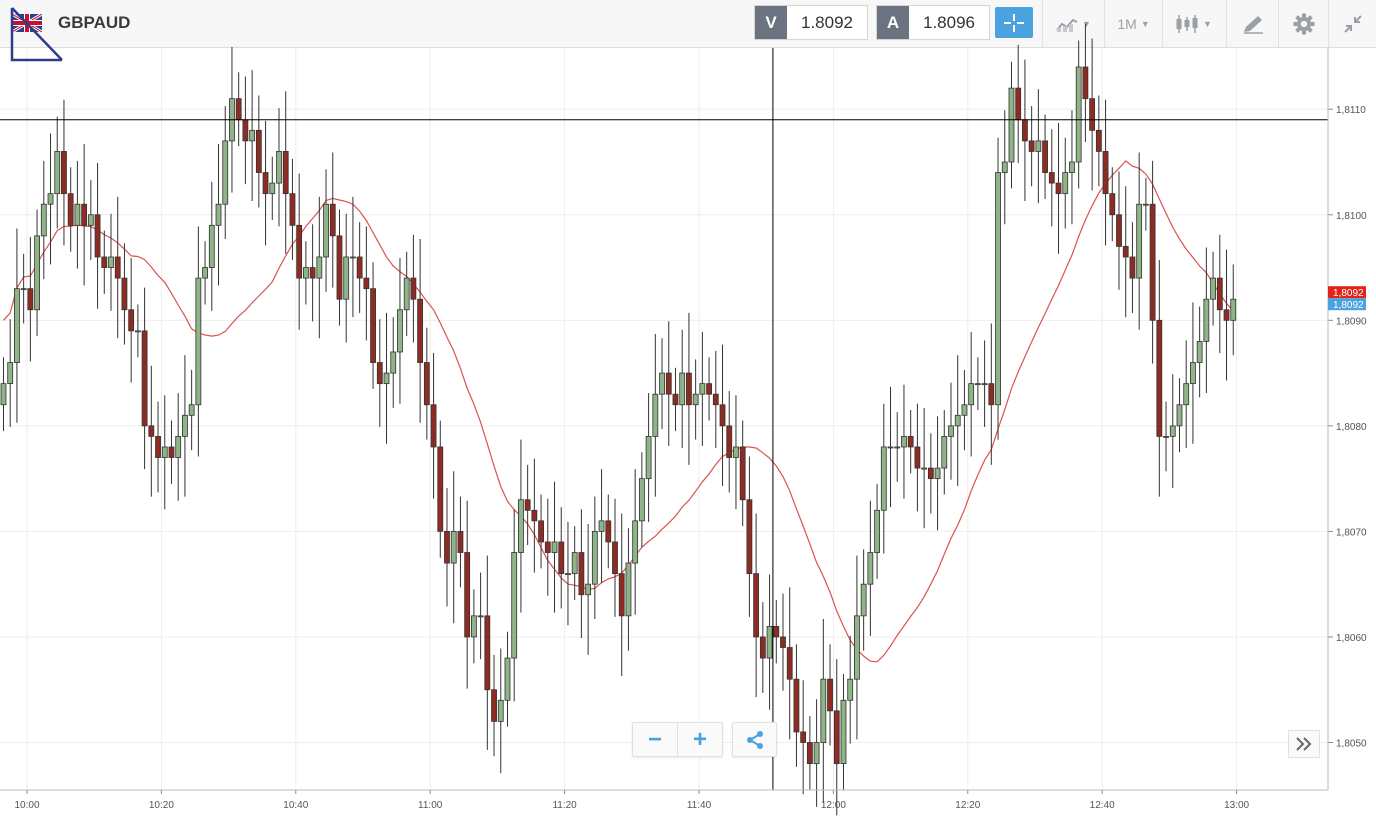 The image size is (1376, 821). I want to click on crosshair-icon, so click(1014, 22).